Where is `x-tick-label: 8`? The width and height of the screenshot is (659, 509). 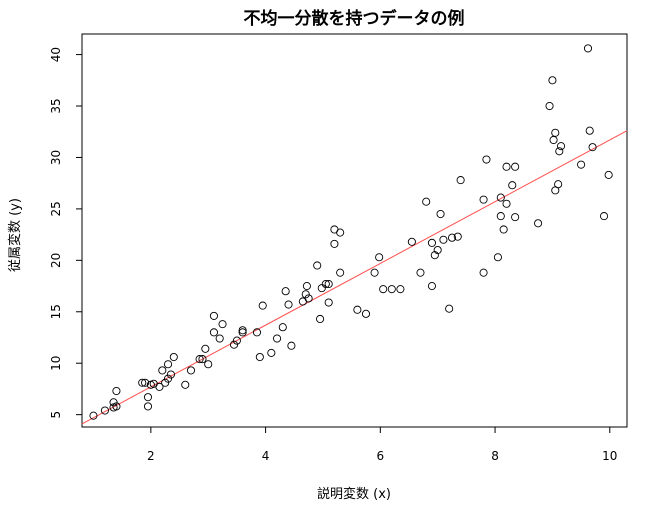
x-tick-label: 8 is located at coordinates (495, 456).